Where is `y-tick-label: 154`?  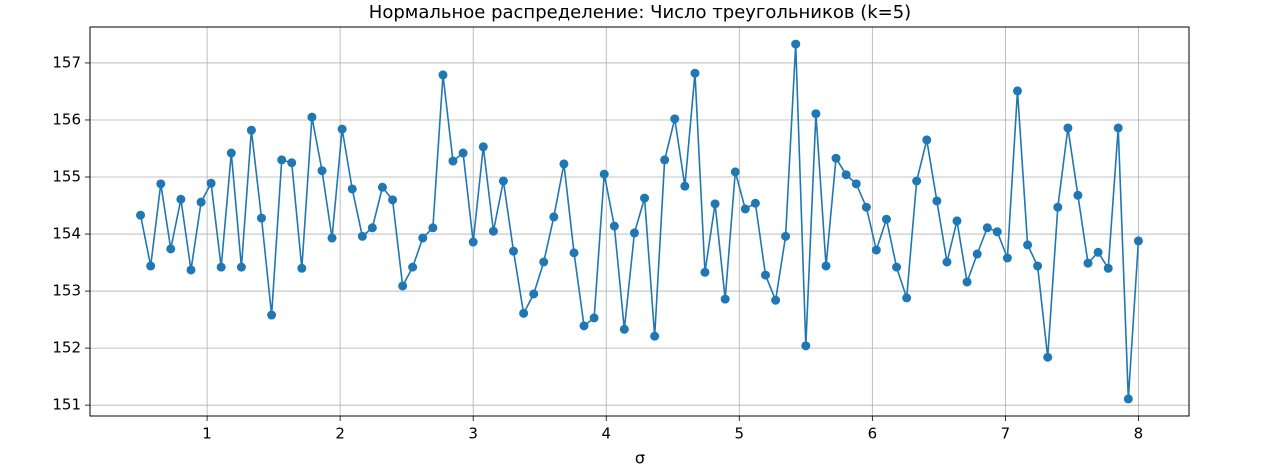 y-tick-label: 154 is located at coordinates (66, 234).